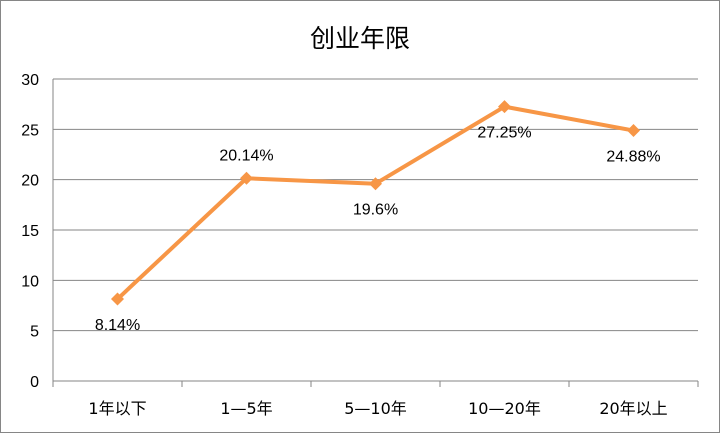 The image size is (720, 433). I want to click on y-tick-label: 0, so click(34, 382).